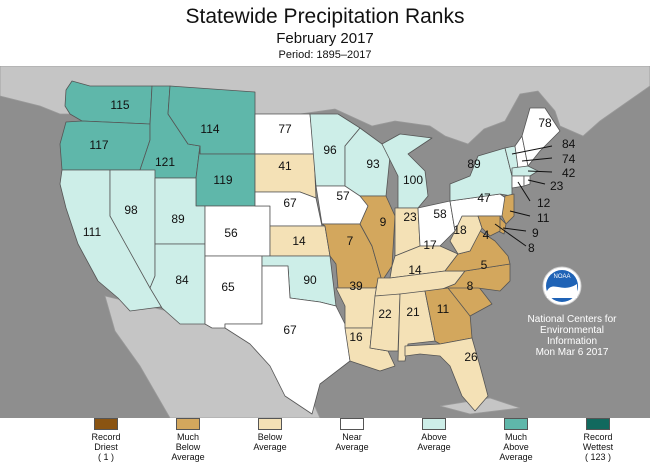 The width and height of the screenshot is (650, 475). What do you see at coordinates (350, 241) in the screenshot?
I see `state-rank-label-mo: 7` at bounding box center [350, 241].